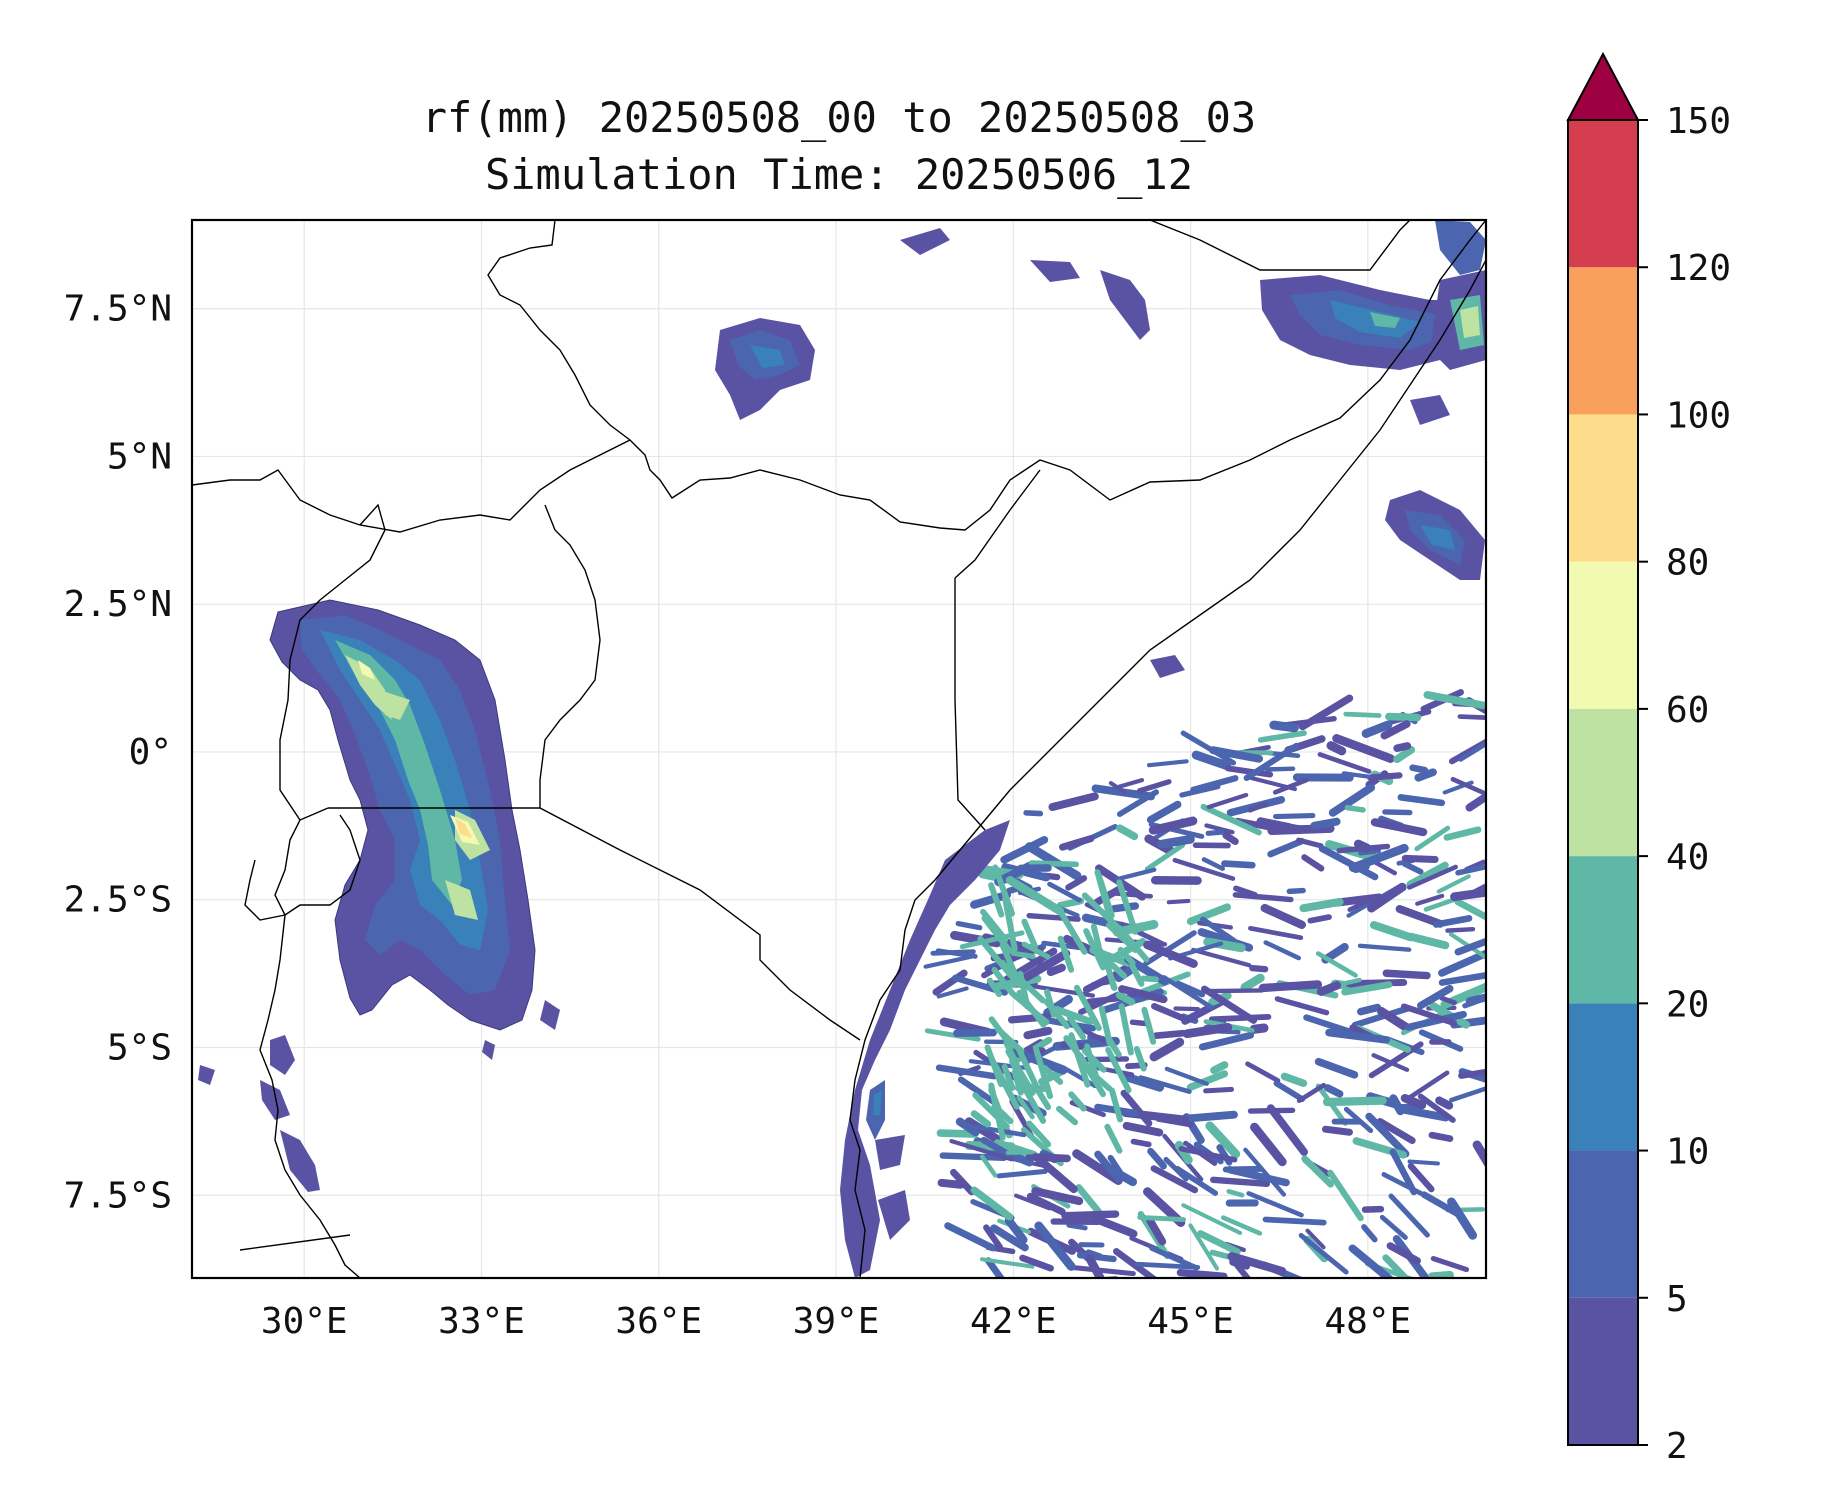 The width and height of the screenshot is (1833, 1500). What do you see at coordinates (1687, 857) in the screenshot?
I see `colorbar-label: 40` at bounding box center [1687, 857].